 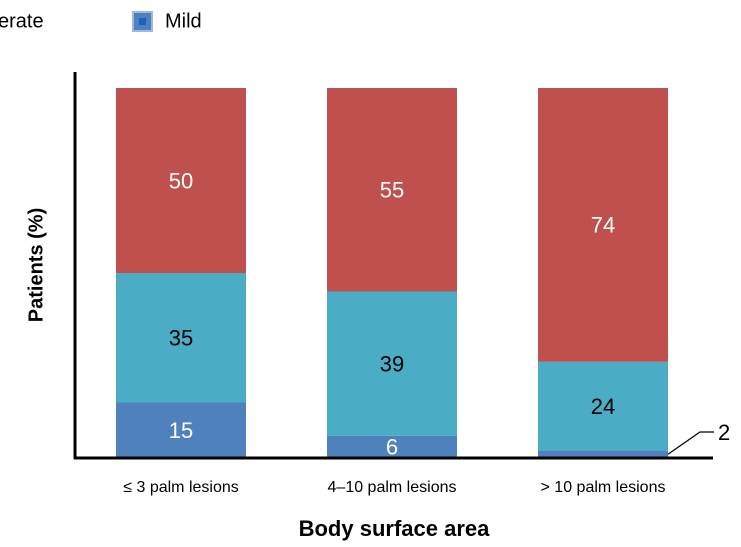 I want to click on leader-line, so click(x=690, y=443).